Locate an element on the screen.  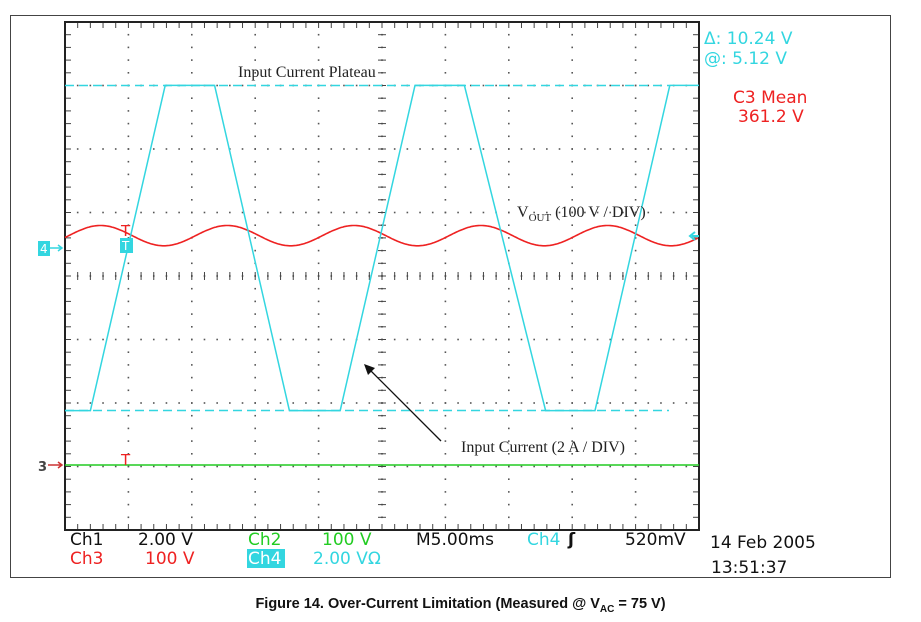
annotation-vout: VOUT (100 V / DIV) is located at coordinates (581, 214).